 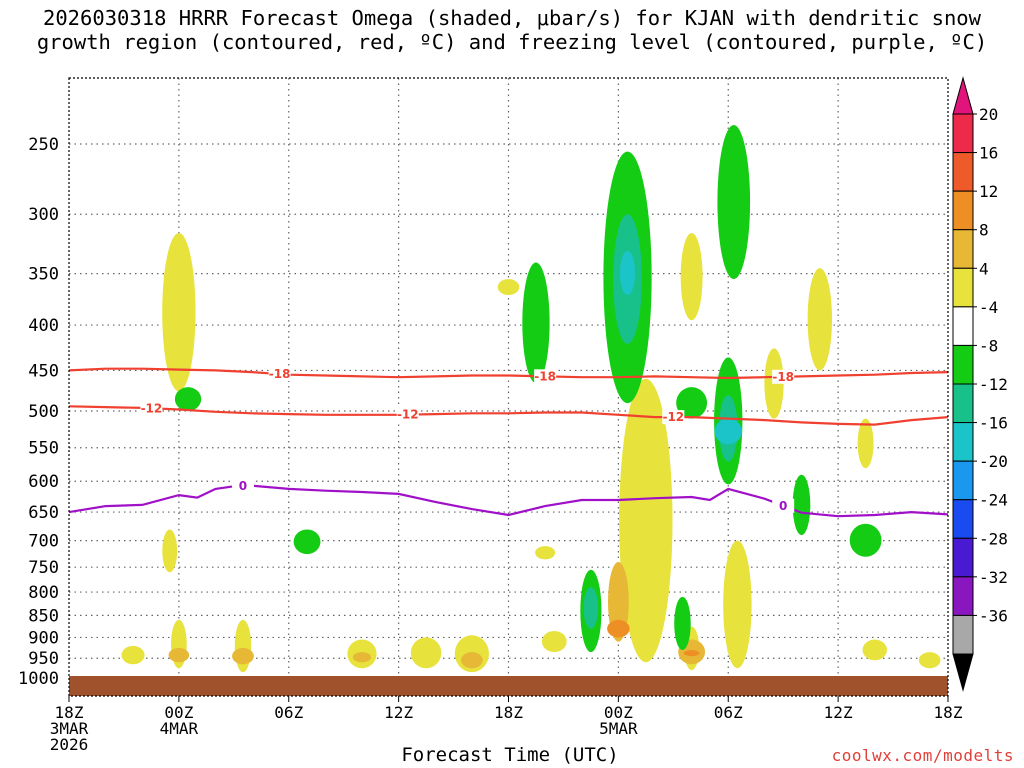 What do you see at coordinates (988, 191) in the screenshot?
I see `colorbar-label-2: 12` at bounding box center [988, 191].